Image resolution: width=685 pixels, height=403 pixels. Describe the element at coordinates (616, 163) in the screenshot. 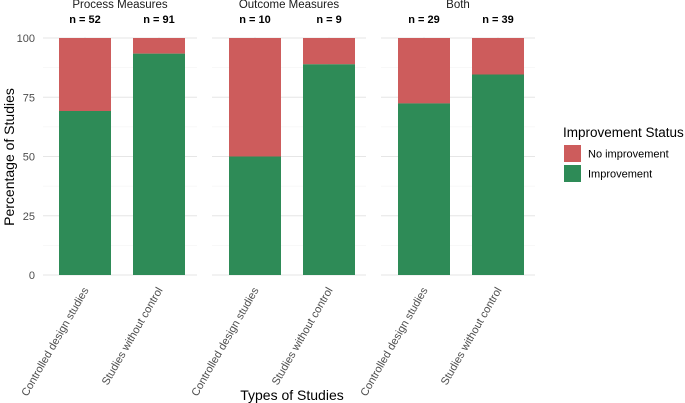

I see `legend-items: No improvement Improvement` at that location.